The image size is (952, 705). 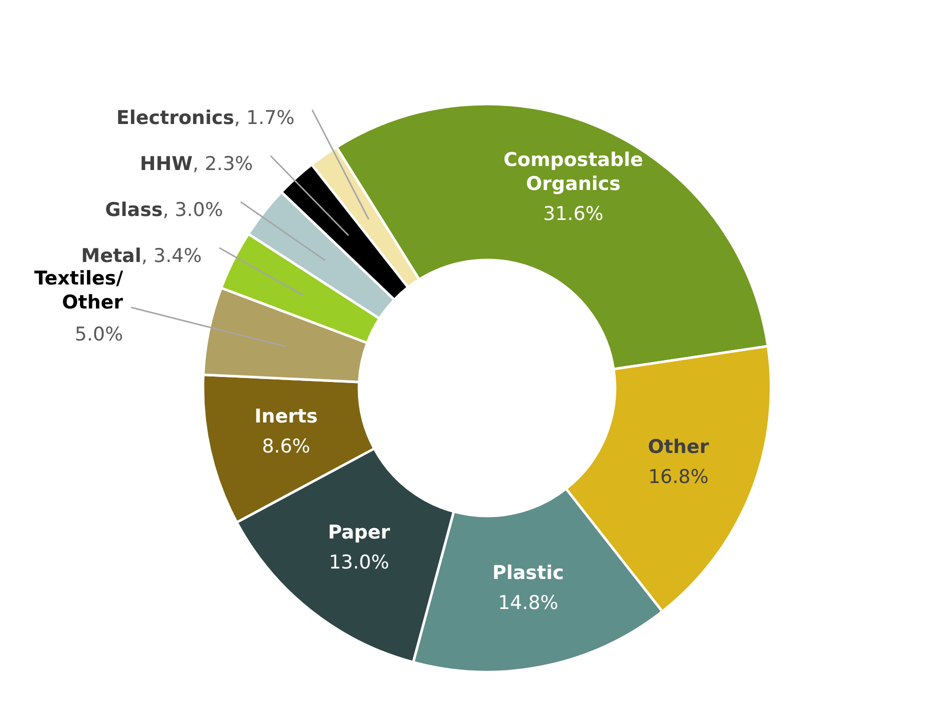 I want to click on slice-label: Compostable Organics, so click(x=573, y=171).